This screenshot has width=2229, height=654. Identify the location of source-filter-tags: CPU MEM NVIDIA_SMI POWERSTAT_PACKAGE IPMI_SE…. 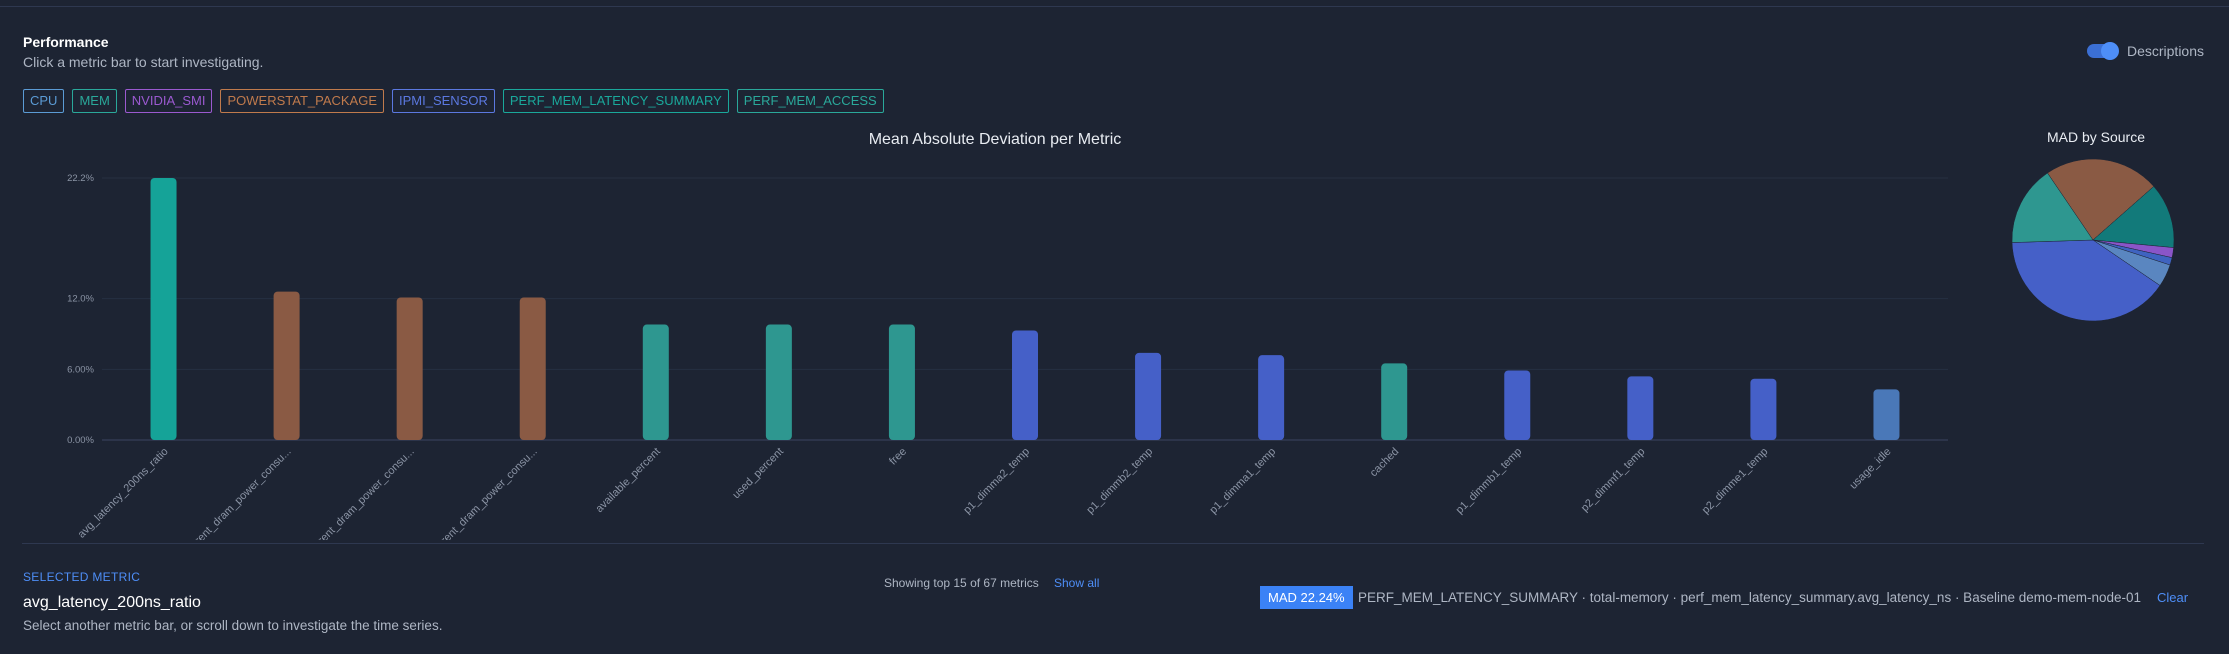
(453, 101).